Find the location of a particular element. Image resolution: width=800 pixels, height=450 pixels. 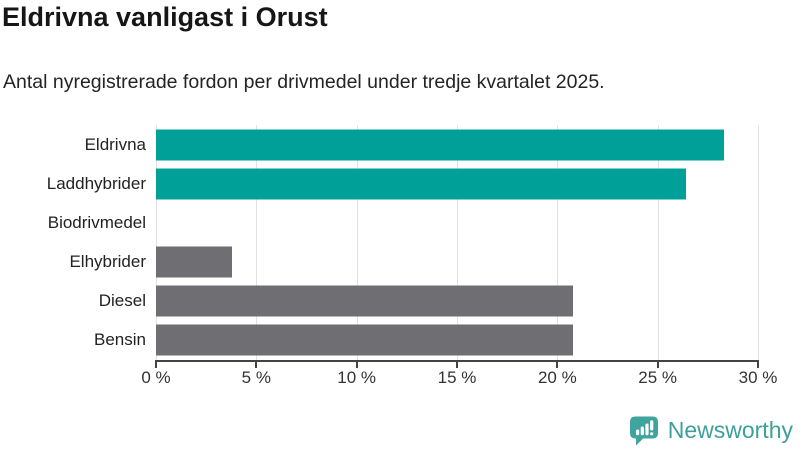

category-label: Elhybrider is located at coordinates (107, 262).